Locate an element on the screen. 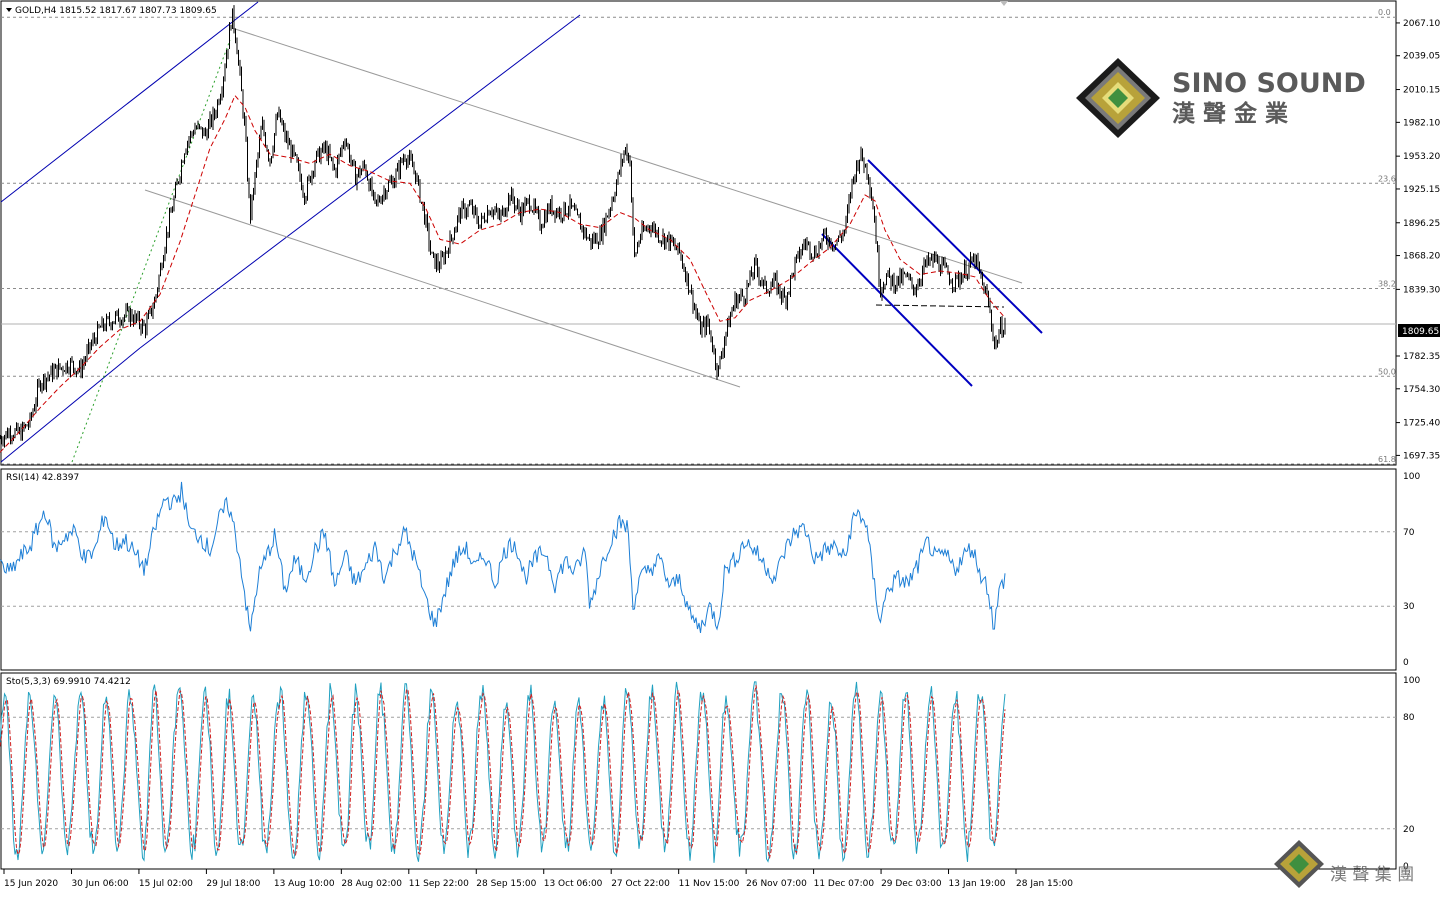  dropdown-triangle-icon is located at coordinates (9, 10).